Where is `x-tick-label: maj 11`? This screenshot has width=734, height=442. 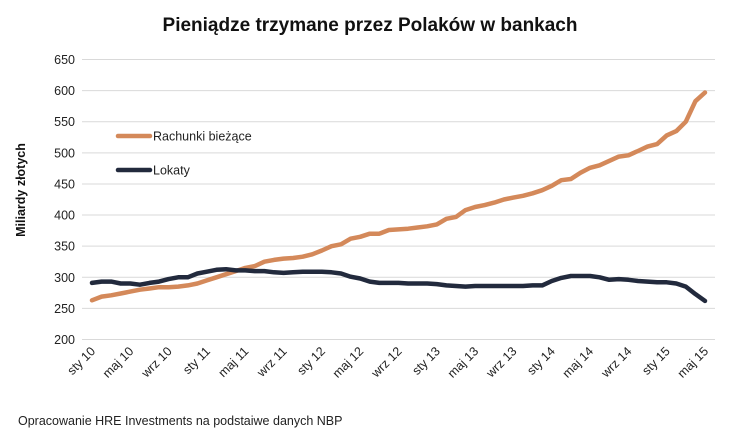
x-tick-label: maj 11 is located at coordinates (234, 362).